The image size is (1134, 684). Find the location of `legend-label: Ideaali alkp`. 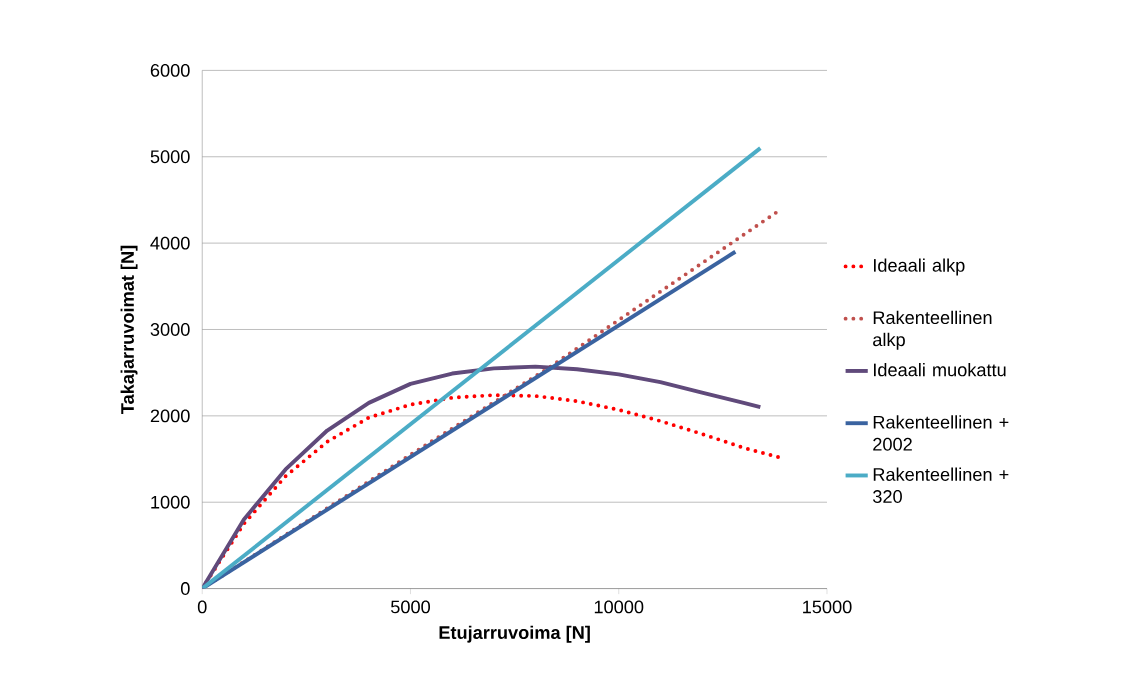

legend-label: Ideaali alkp is located at coordinates (919, 267).